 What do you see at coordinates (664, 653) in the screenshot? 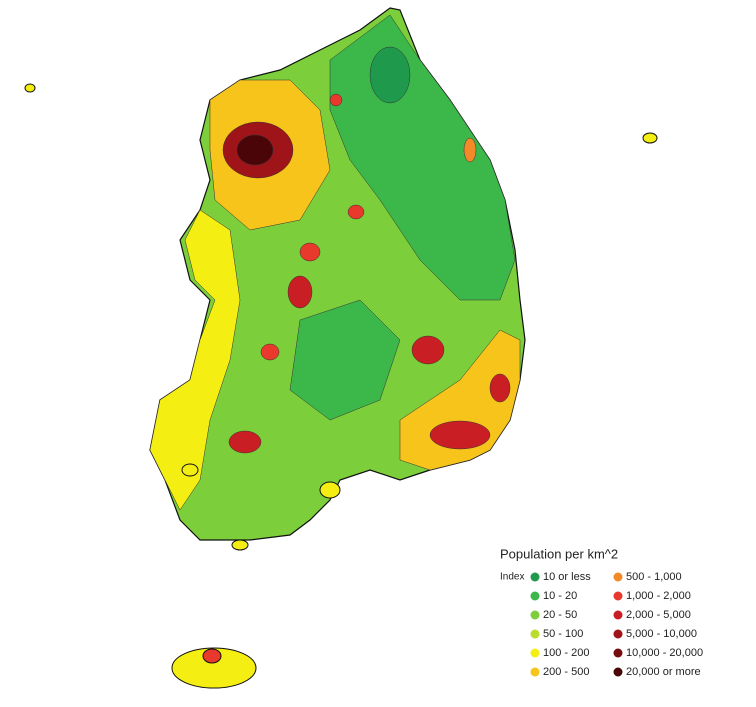
I see `legend-label: 10,000 - 20,000` at bounding box center [664, 653].